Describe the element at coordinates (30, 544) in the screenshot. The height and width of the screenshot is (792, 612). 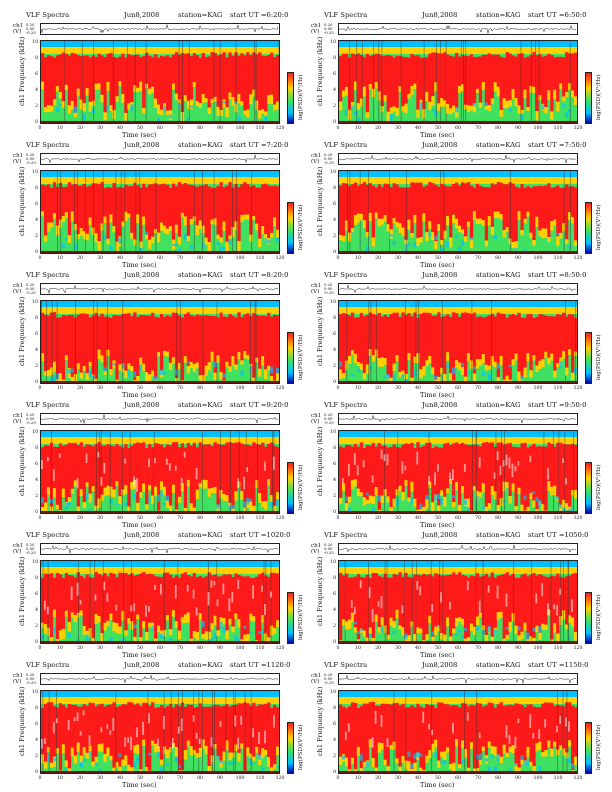
I see `wave-tick-label: 0.20` at that location.